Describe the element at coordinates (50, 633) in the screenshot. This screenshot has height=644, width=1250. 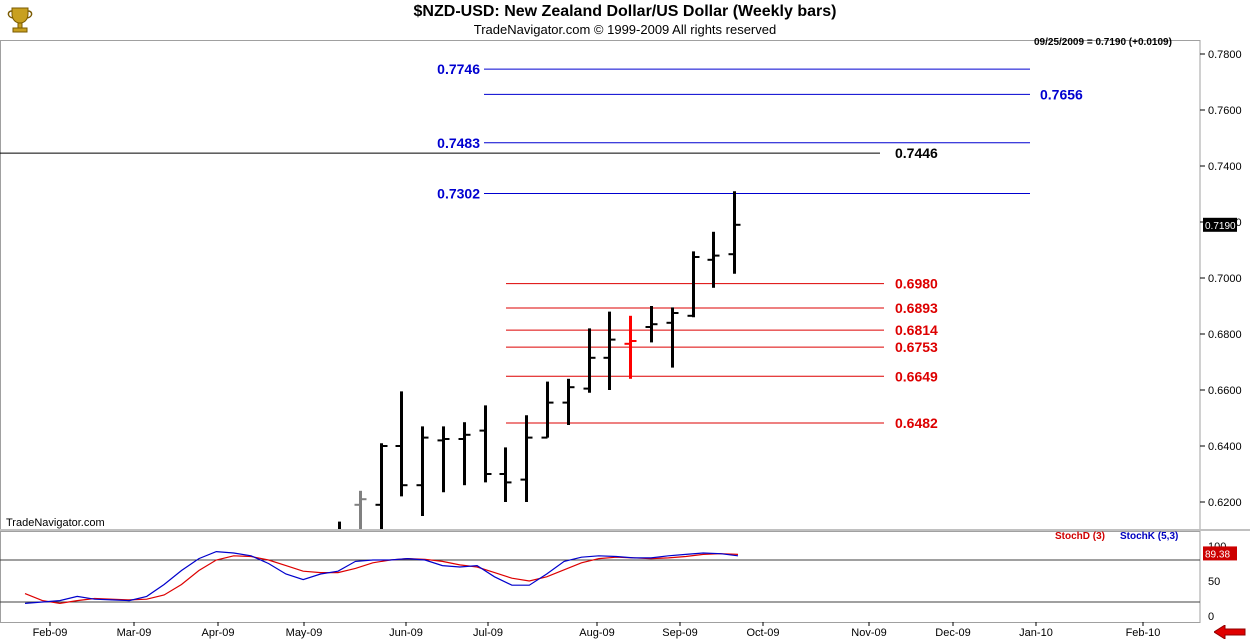
I see `x-tick-label: Feb-09` at that location.